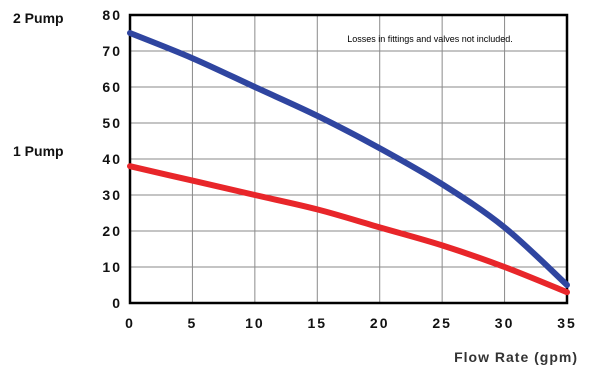  What do you see at coordinates (442, 323) in the screenshot?
I see `x-tick-label: 25` at bounding box center [442, 323].